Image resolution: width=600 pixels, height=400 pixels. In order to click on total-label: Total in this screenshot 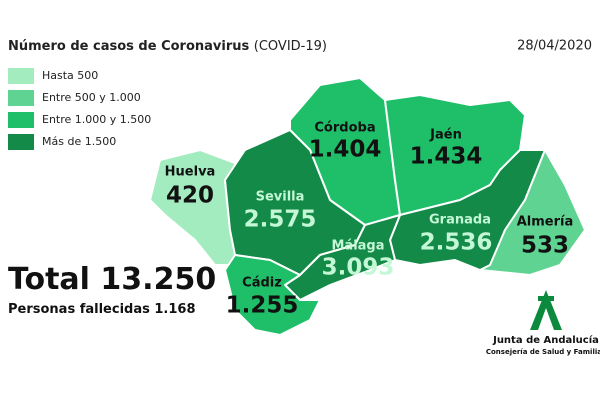, I will do `click(49, 279)`.